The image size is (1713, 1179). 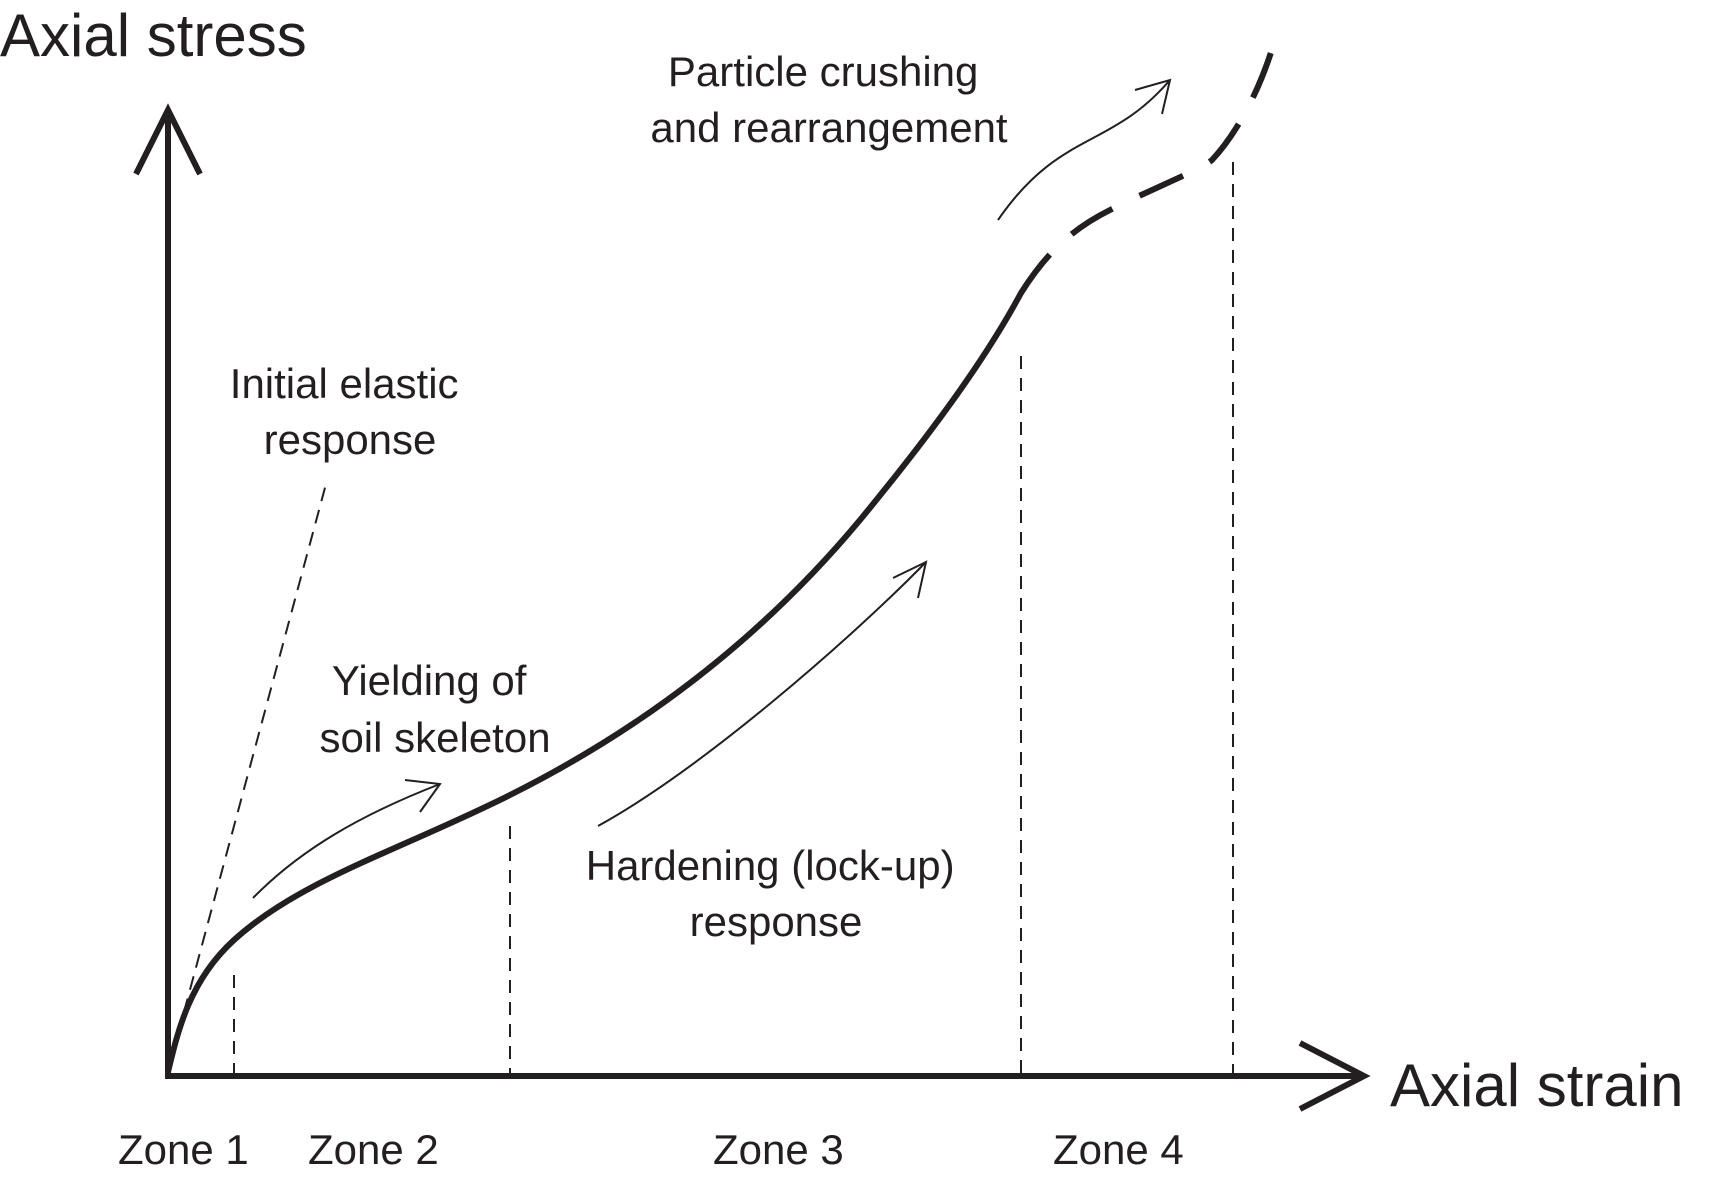 I want to click on crushing-label: Particle crushing and rearrangement, so click(x=829, y=99).